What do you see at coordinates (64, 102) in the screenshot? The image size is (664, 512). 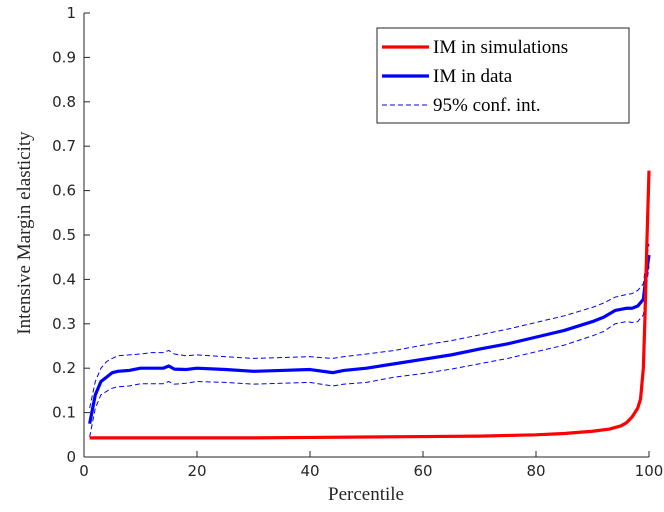 I see `y-tick-label: 0.8` at bounding box center [64, 102].